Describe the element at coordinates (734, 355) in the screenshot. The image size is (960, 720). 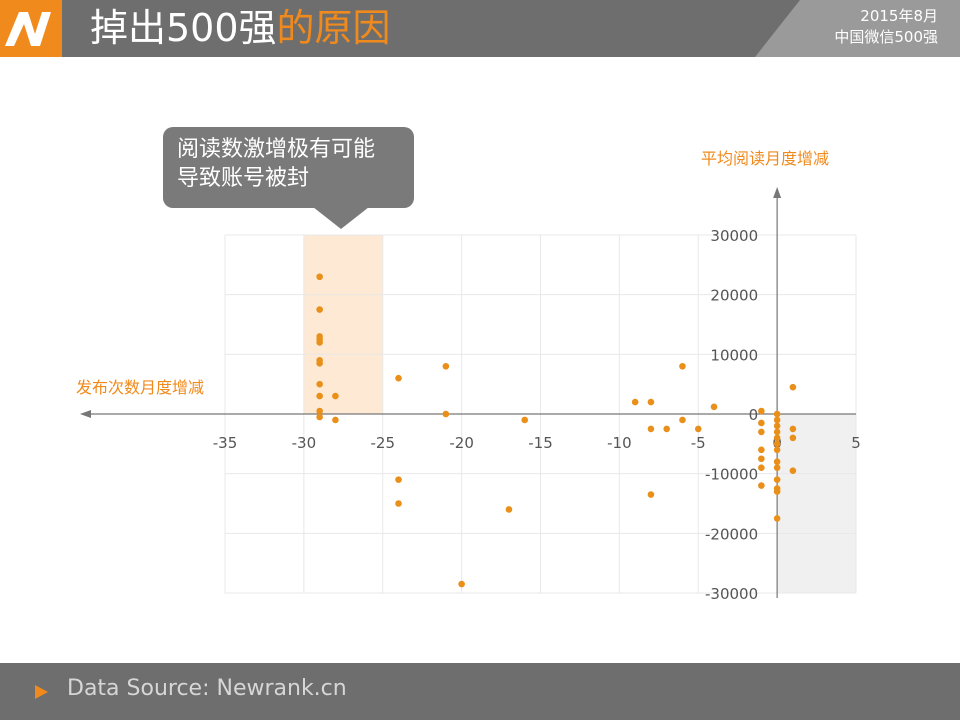
I see `y-tick-label: 10000` at that location.